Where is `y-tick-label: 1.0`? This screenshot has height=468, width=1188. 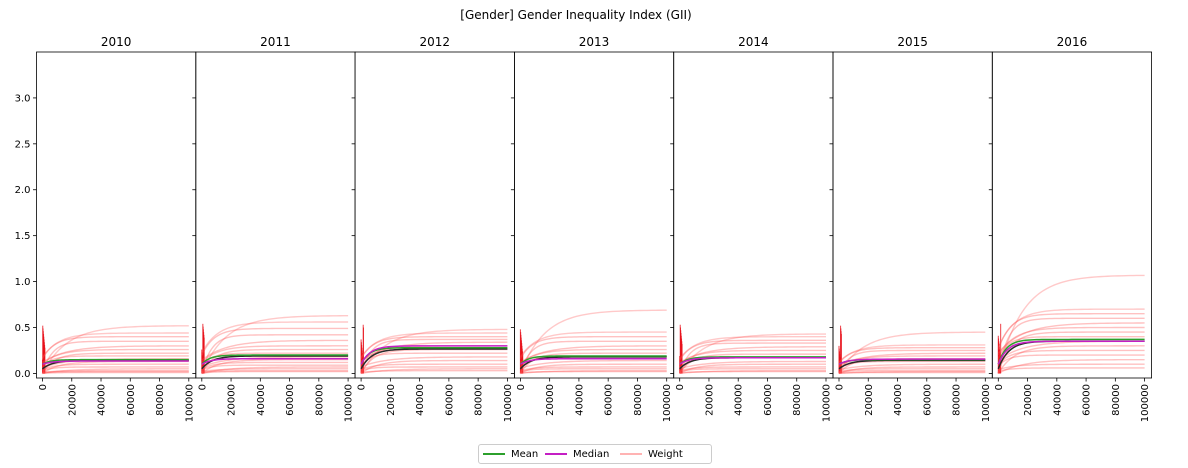
y-tick-label: 1.0 is located at coordinates (23, 282).